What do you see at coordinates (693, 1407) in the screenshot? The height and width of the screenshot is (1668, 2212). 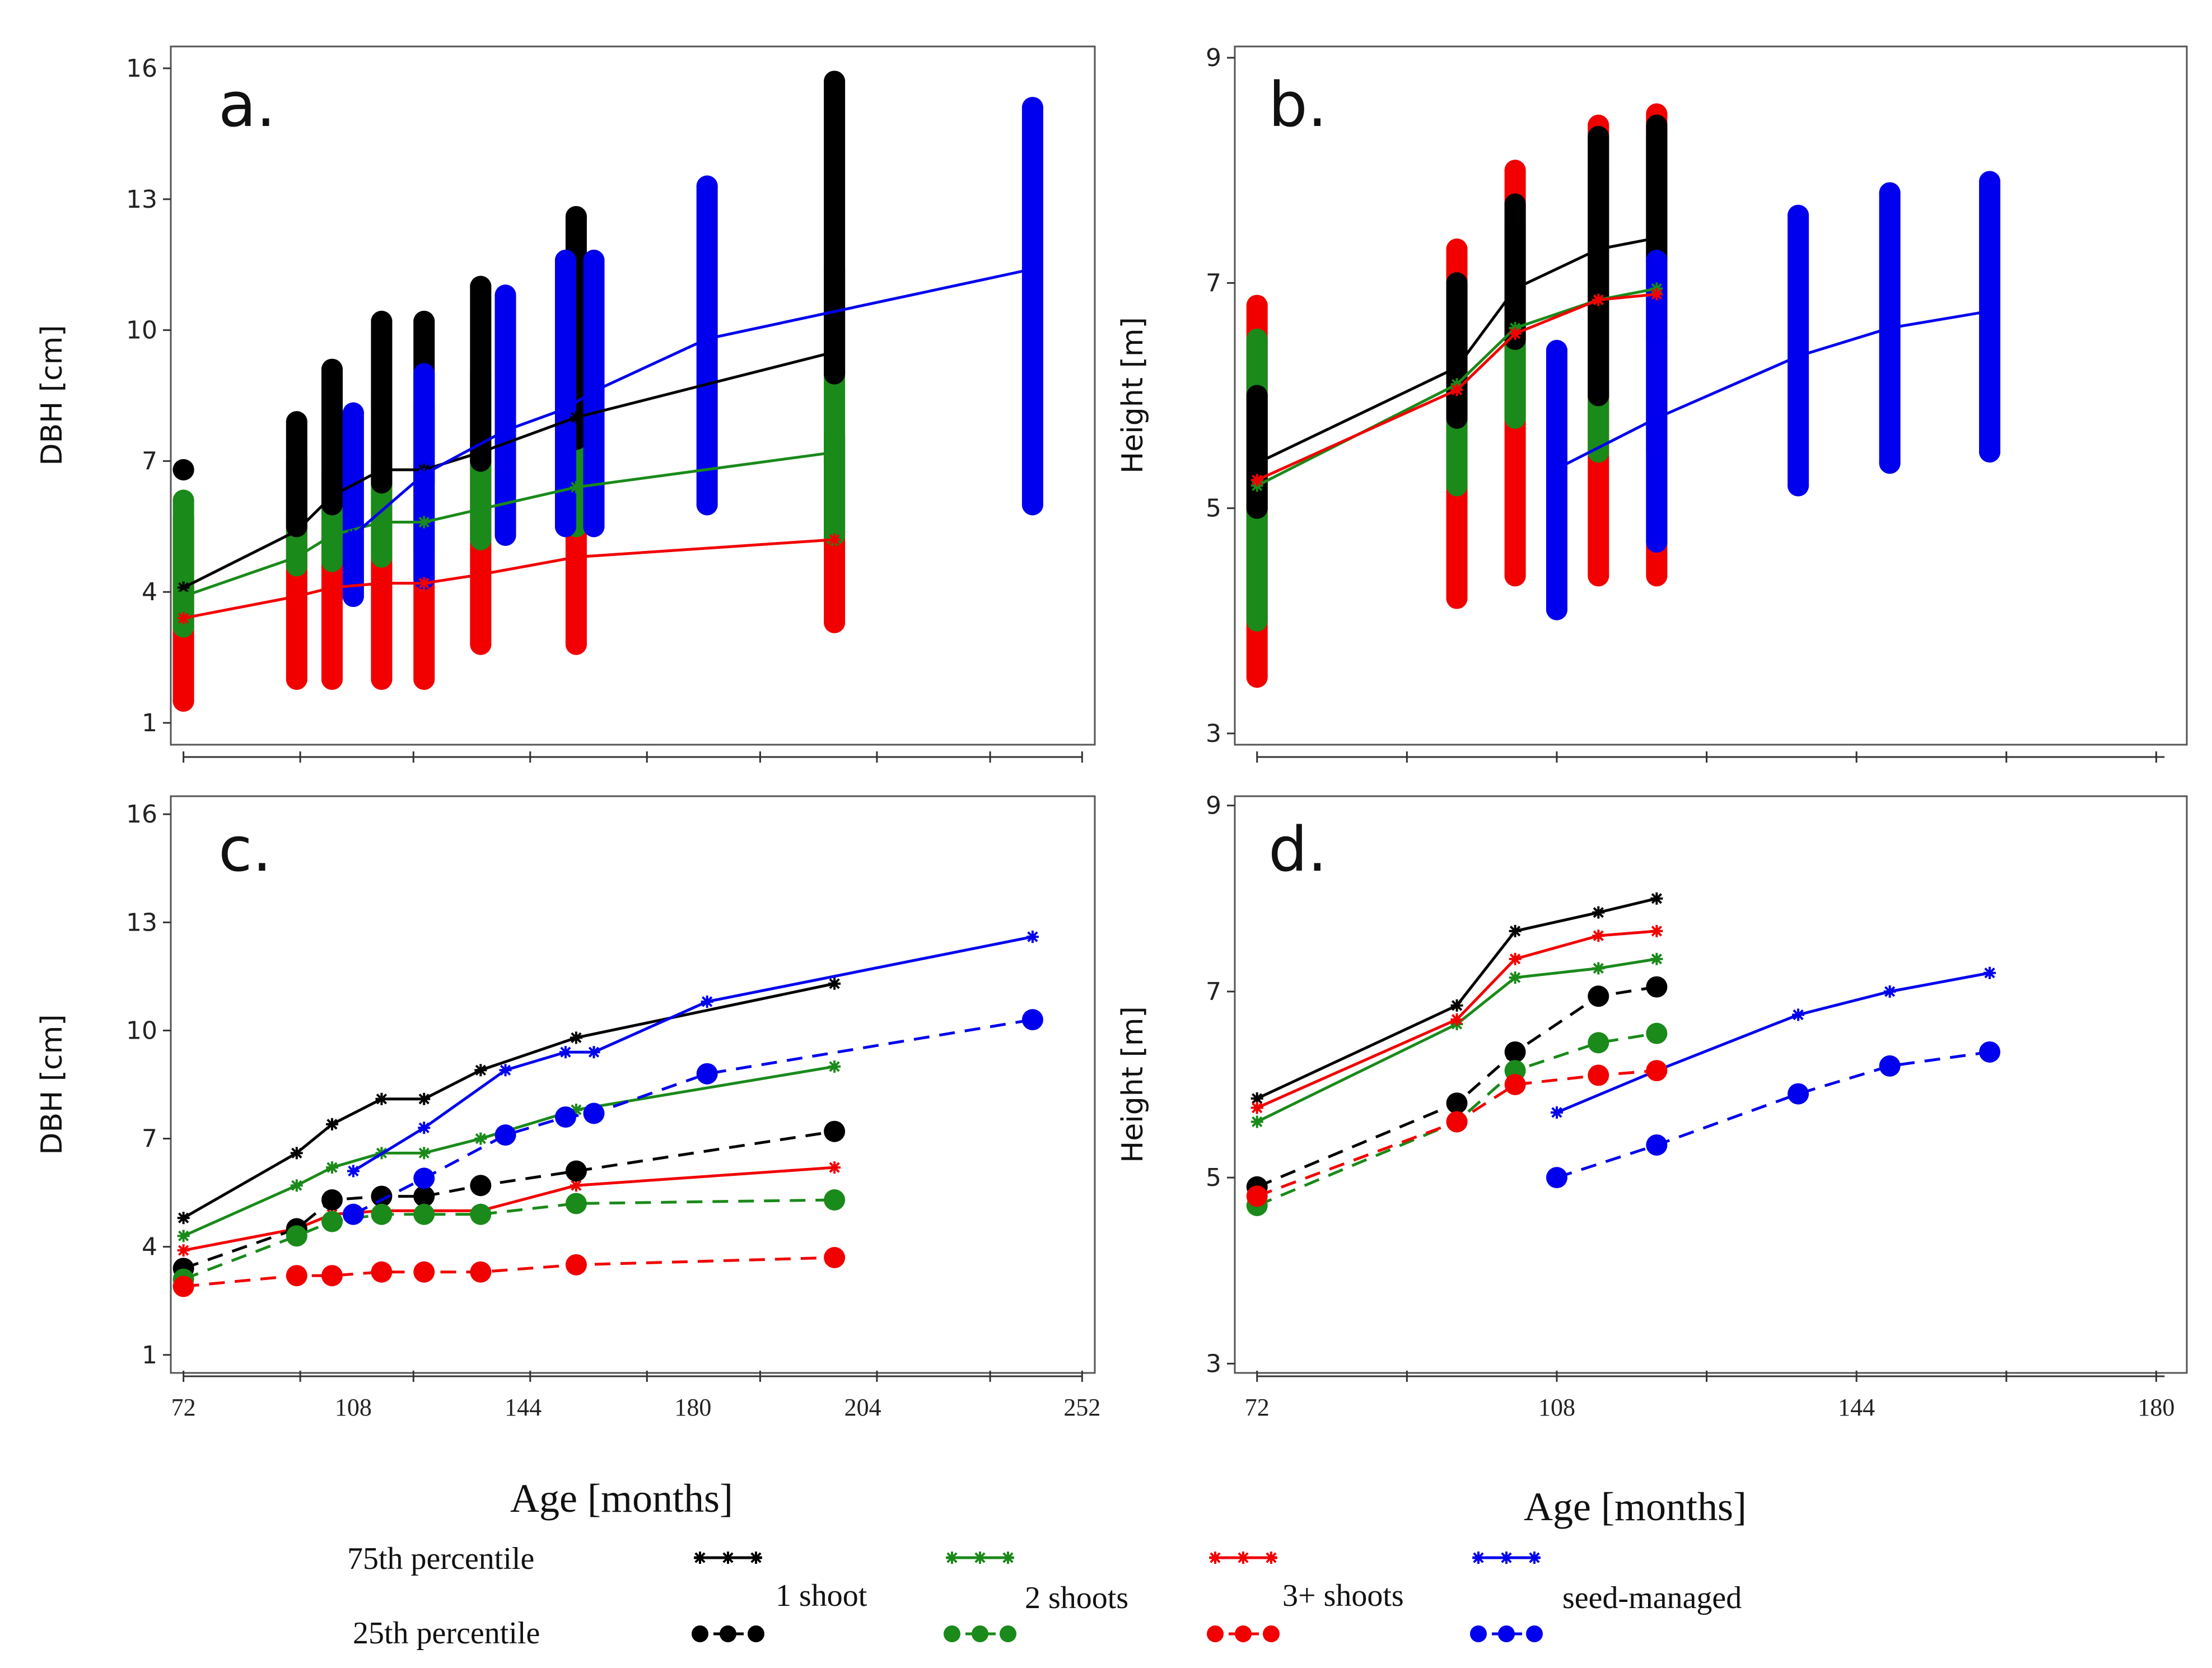 I see `x-tick-label: 180` at bounding box center [693, 1407].